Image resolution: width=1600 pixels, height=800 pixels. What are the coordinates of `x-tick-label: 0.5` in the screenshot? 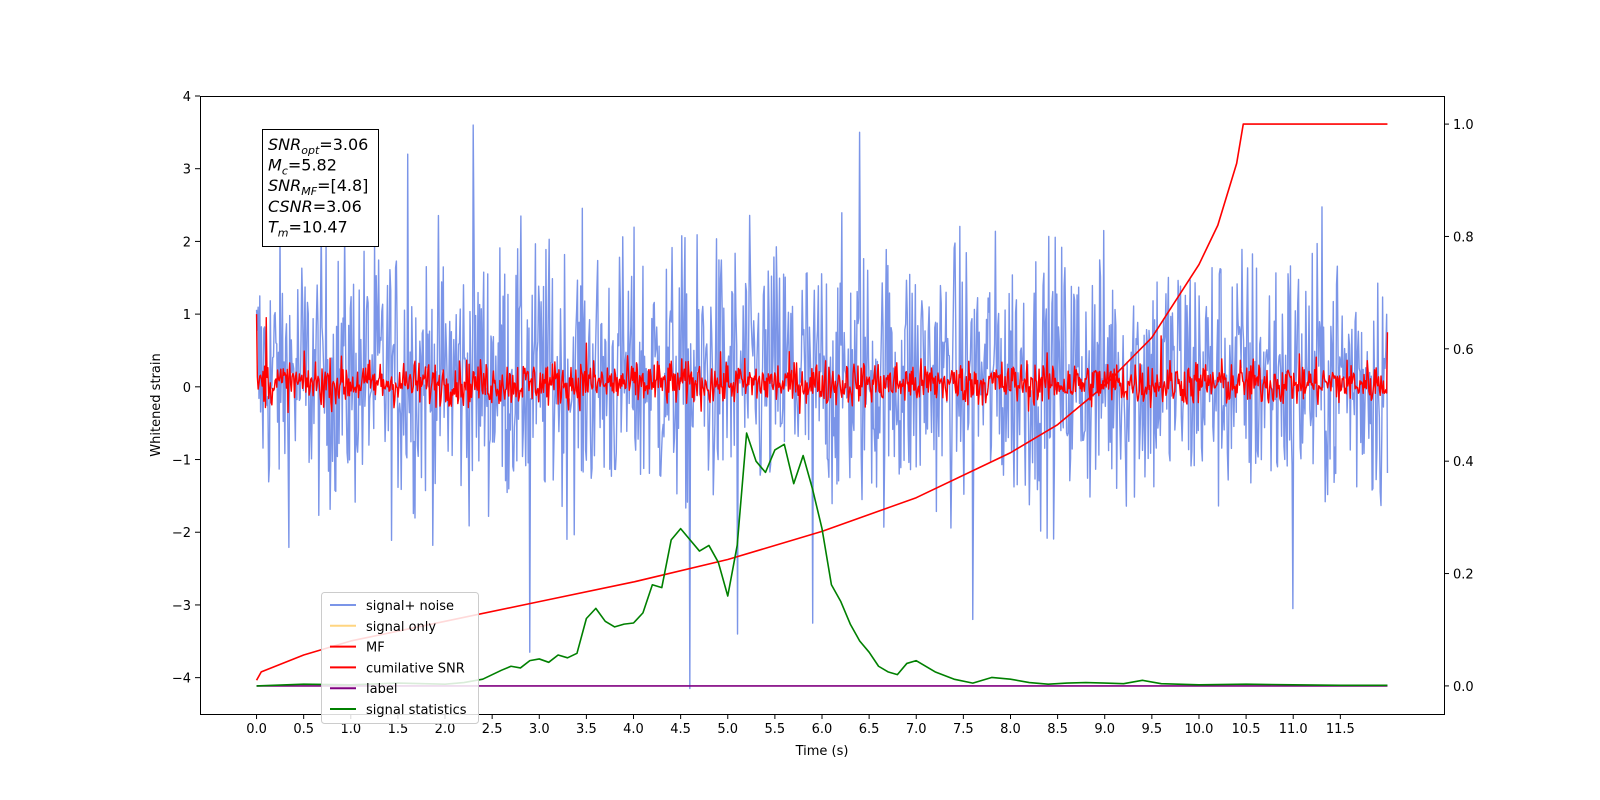 It's located at (303, 729).